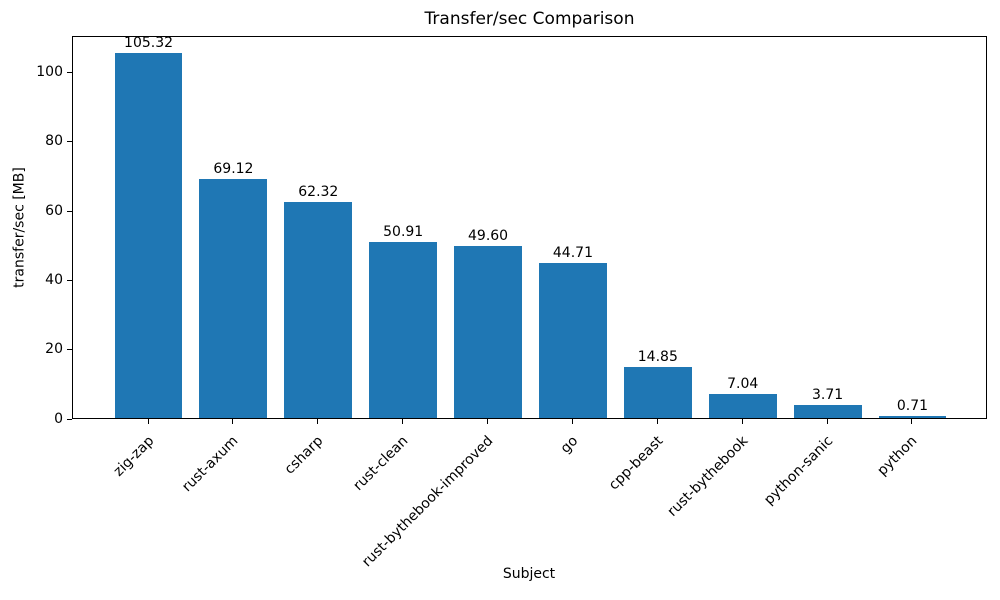  I want to click on bar-value-label: 50.91, so click(403, 231).